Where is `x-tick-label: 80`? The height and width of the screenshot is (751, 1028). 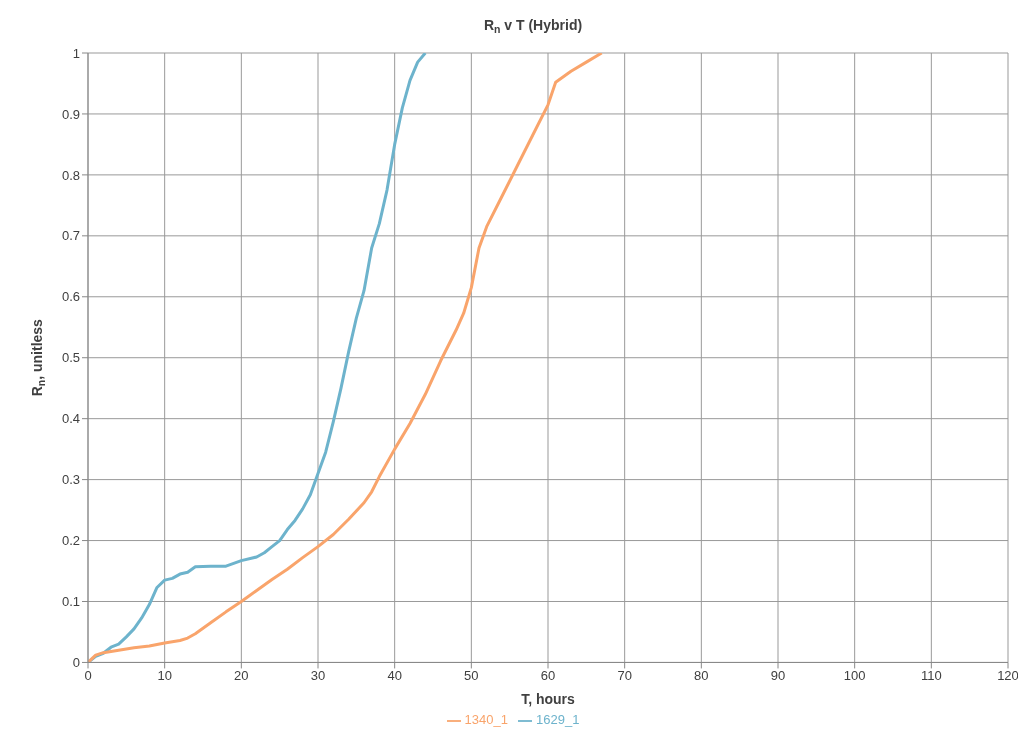
x-tick-label: 80 is located at coordinates (701, 675).